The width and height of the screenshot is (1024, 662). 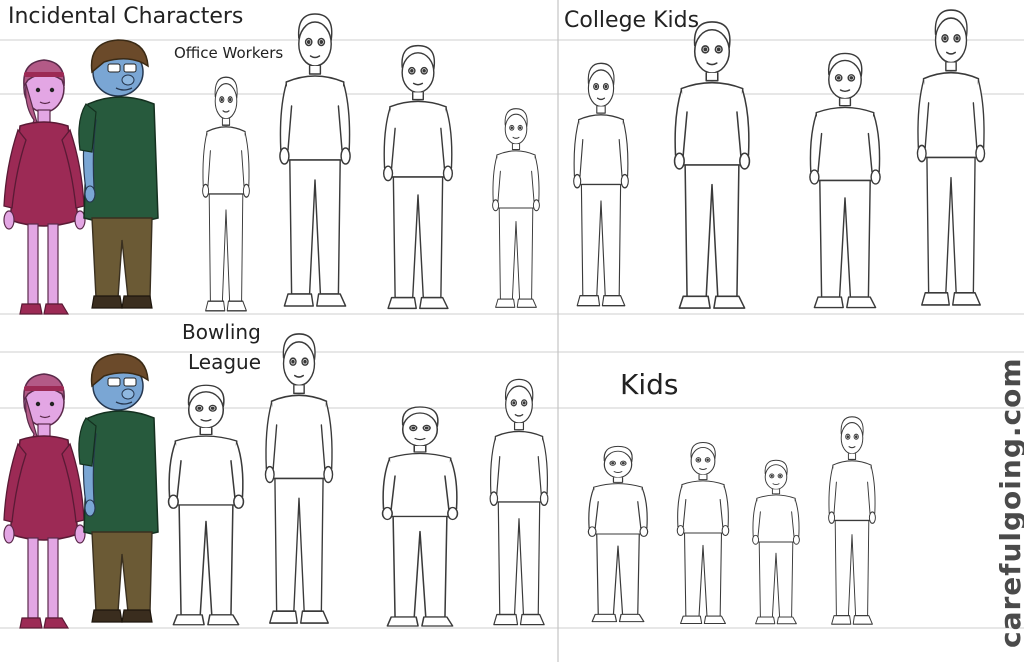 I want to click on title-incidental-characters: Incidental Characters, so click(x=126, y=16).